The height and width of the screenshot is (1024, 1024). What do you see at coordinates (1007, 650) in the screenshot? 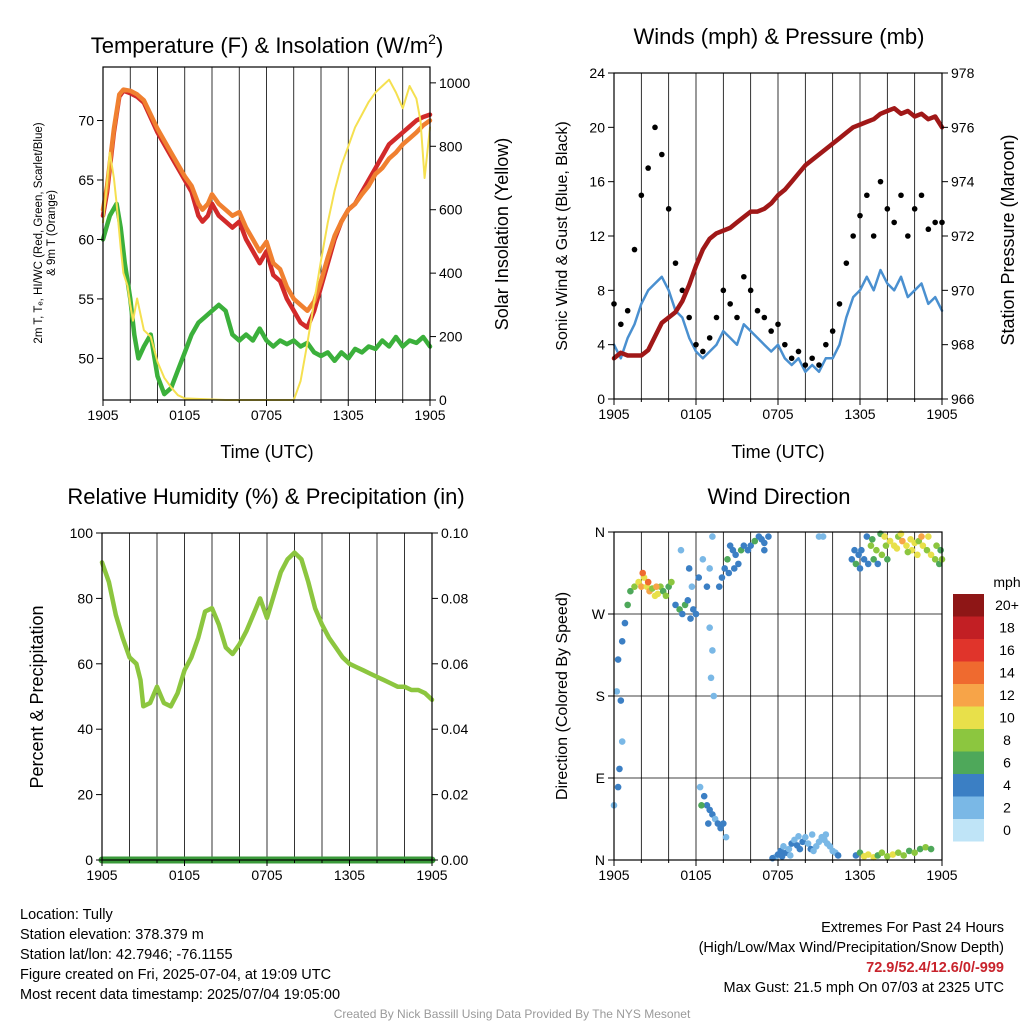
I see `legend-label: 16` at bounding box center [1007, 650].